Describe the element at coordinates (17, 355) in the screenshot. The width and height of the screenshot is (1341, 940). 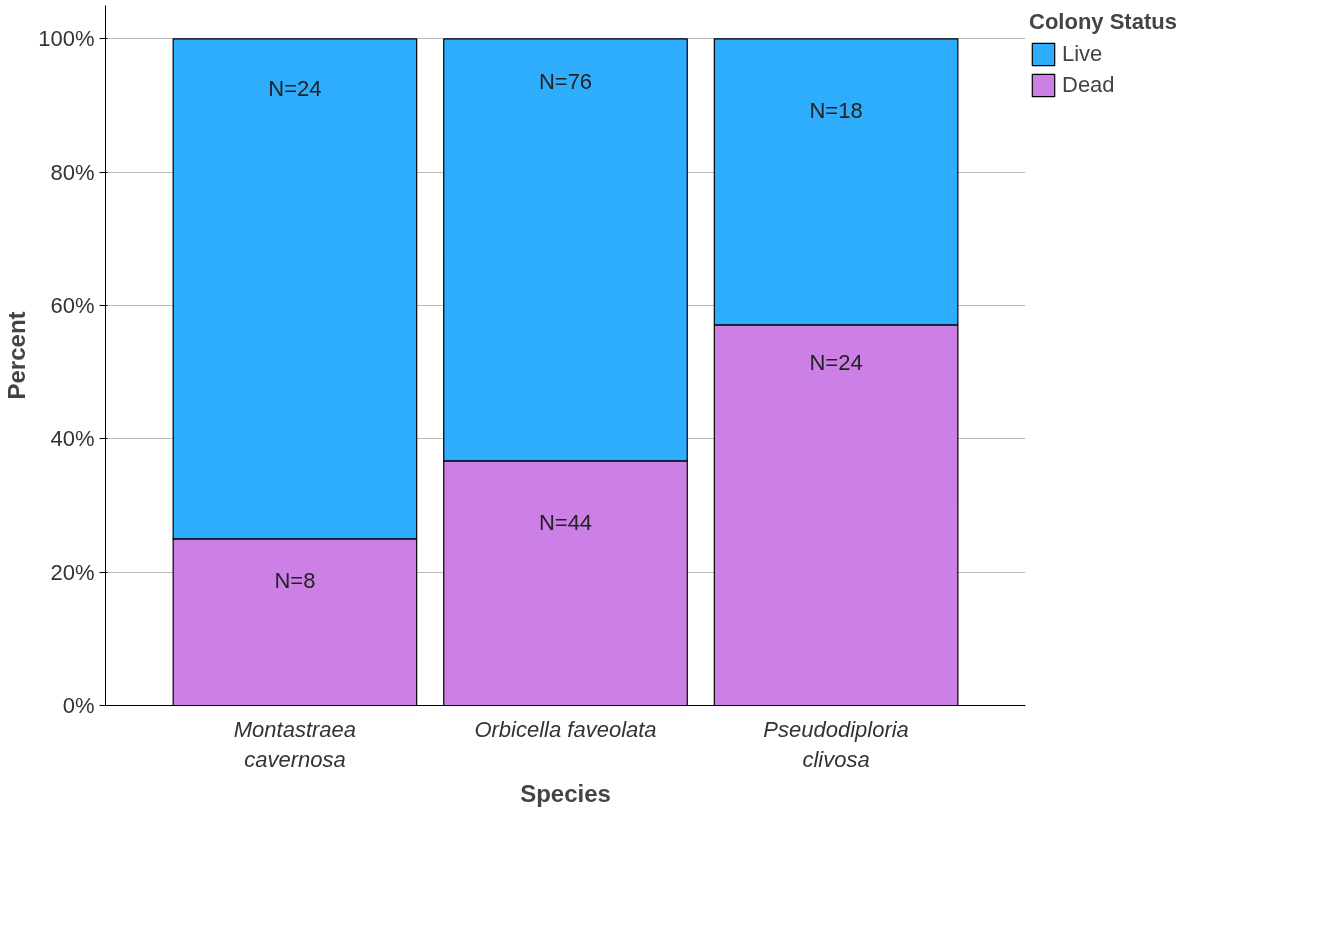
I see `y-axis-title: Percent` at that location.